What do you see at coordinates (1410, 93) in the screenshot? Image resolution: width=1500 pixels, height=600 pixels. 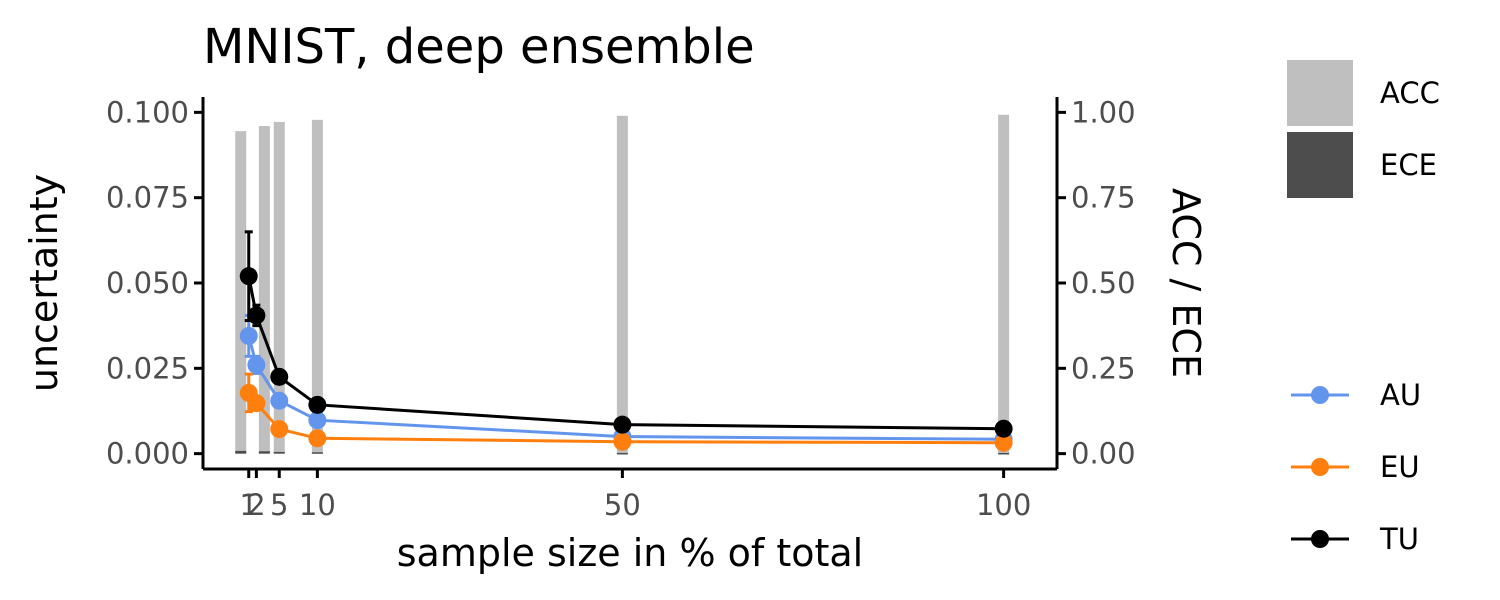 I see `legend-label-acc: ACC` at bounding box center [1410, 93].